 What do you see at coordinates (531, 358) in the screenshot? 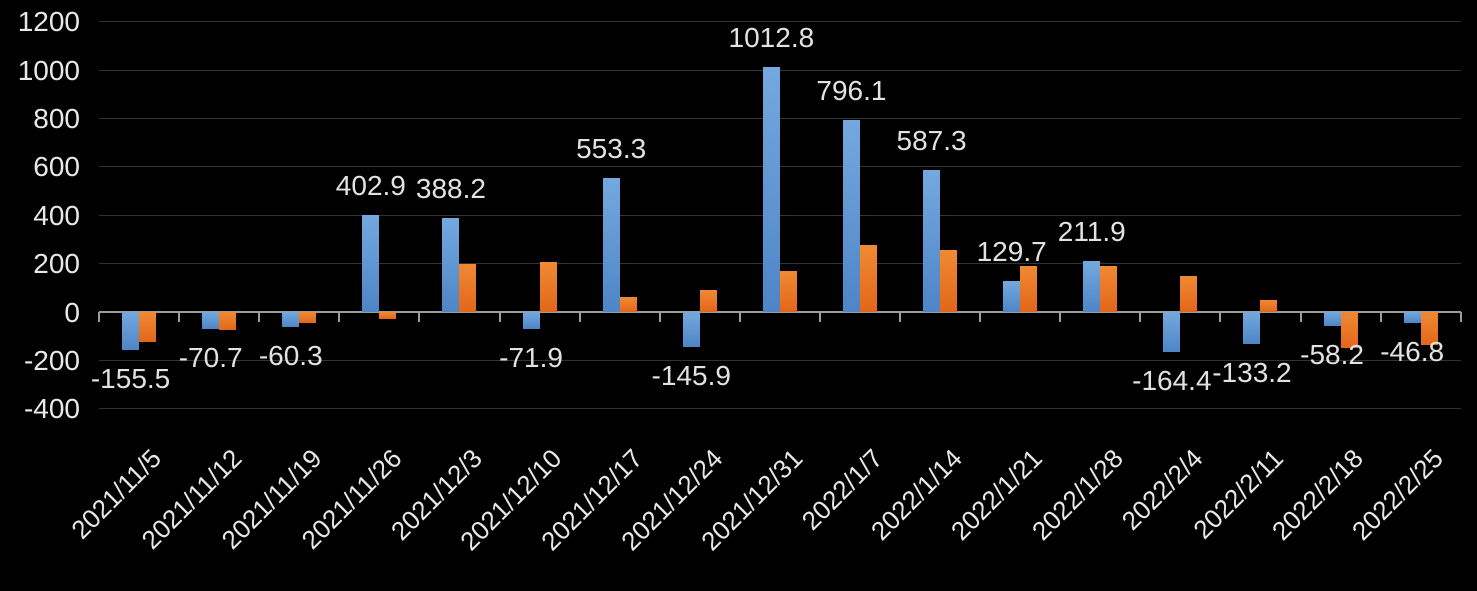
I see `data-label: -71.9` at bounding box center [531, 358].